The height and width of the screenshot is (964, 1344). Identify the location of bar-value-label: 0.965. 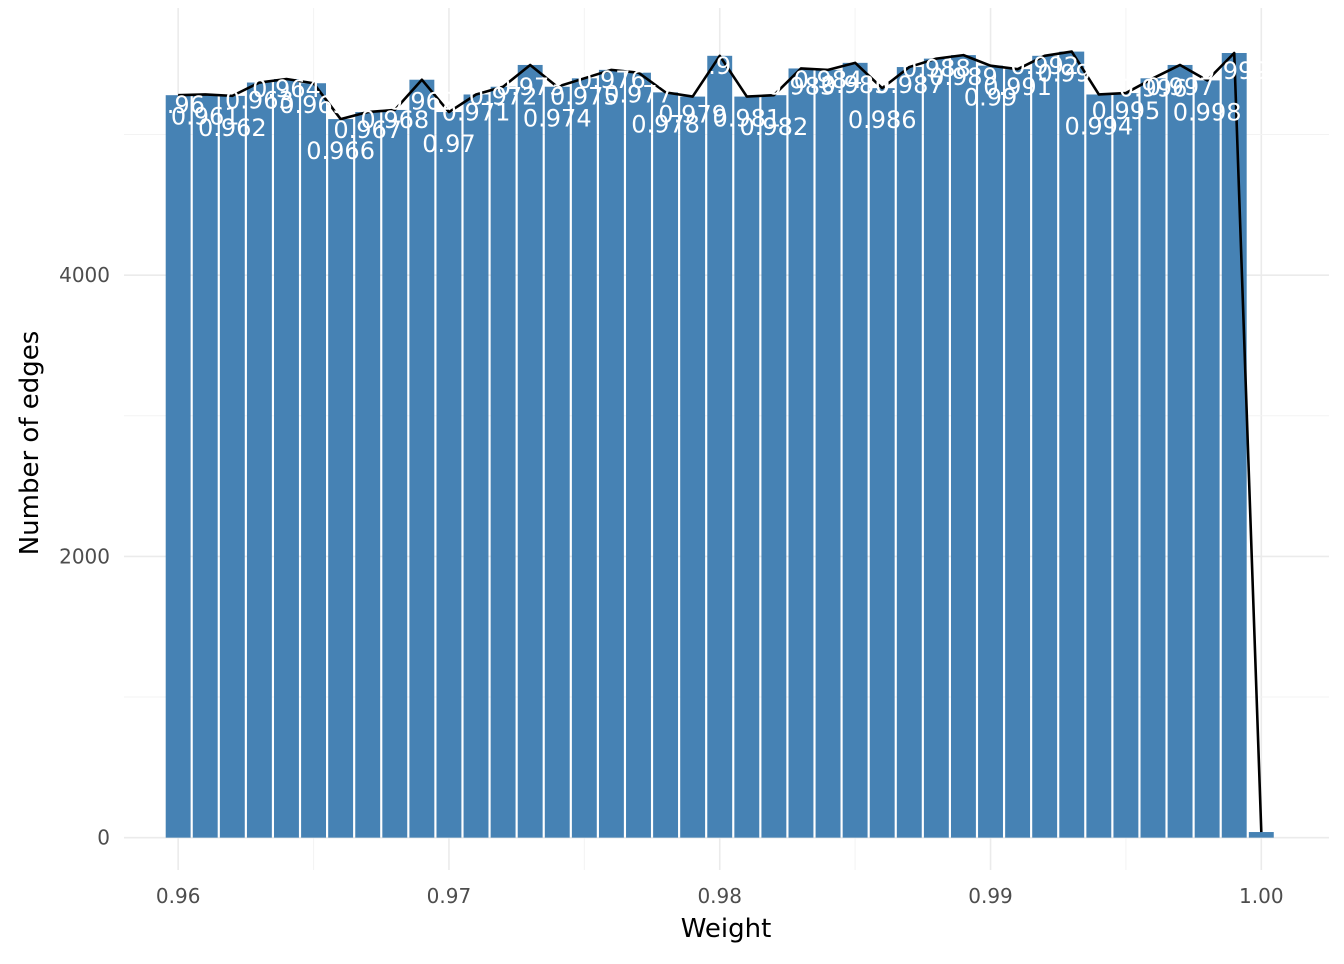
(313, 105).